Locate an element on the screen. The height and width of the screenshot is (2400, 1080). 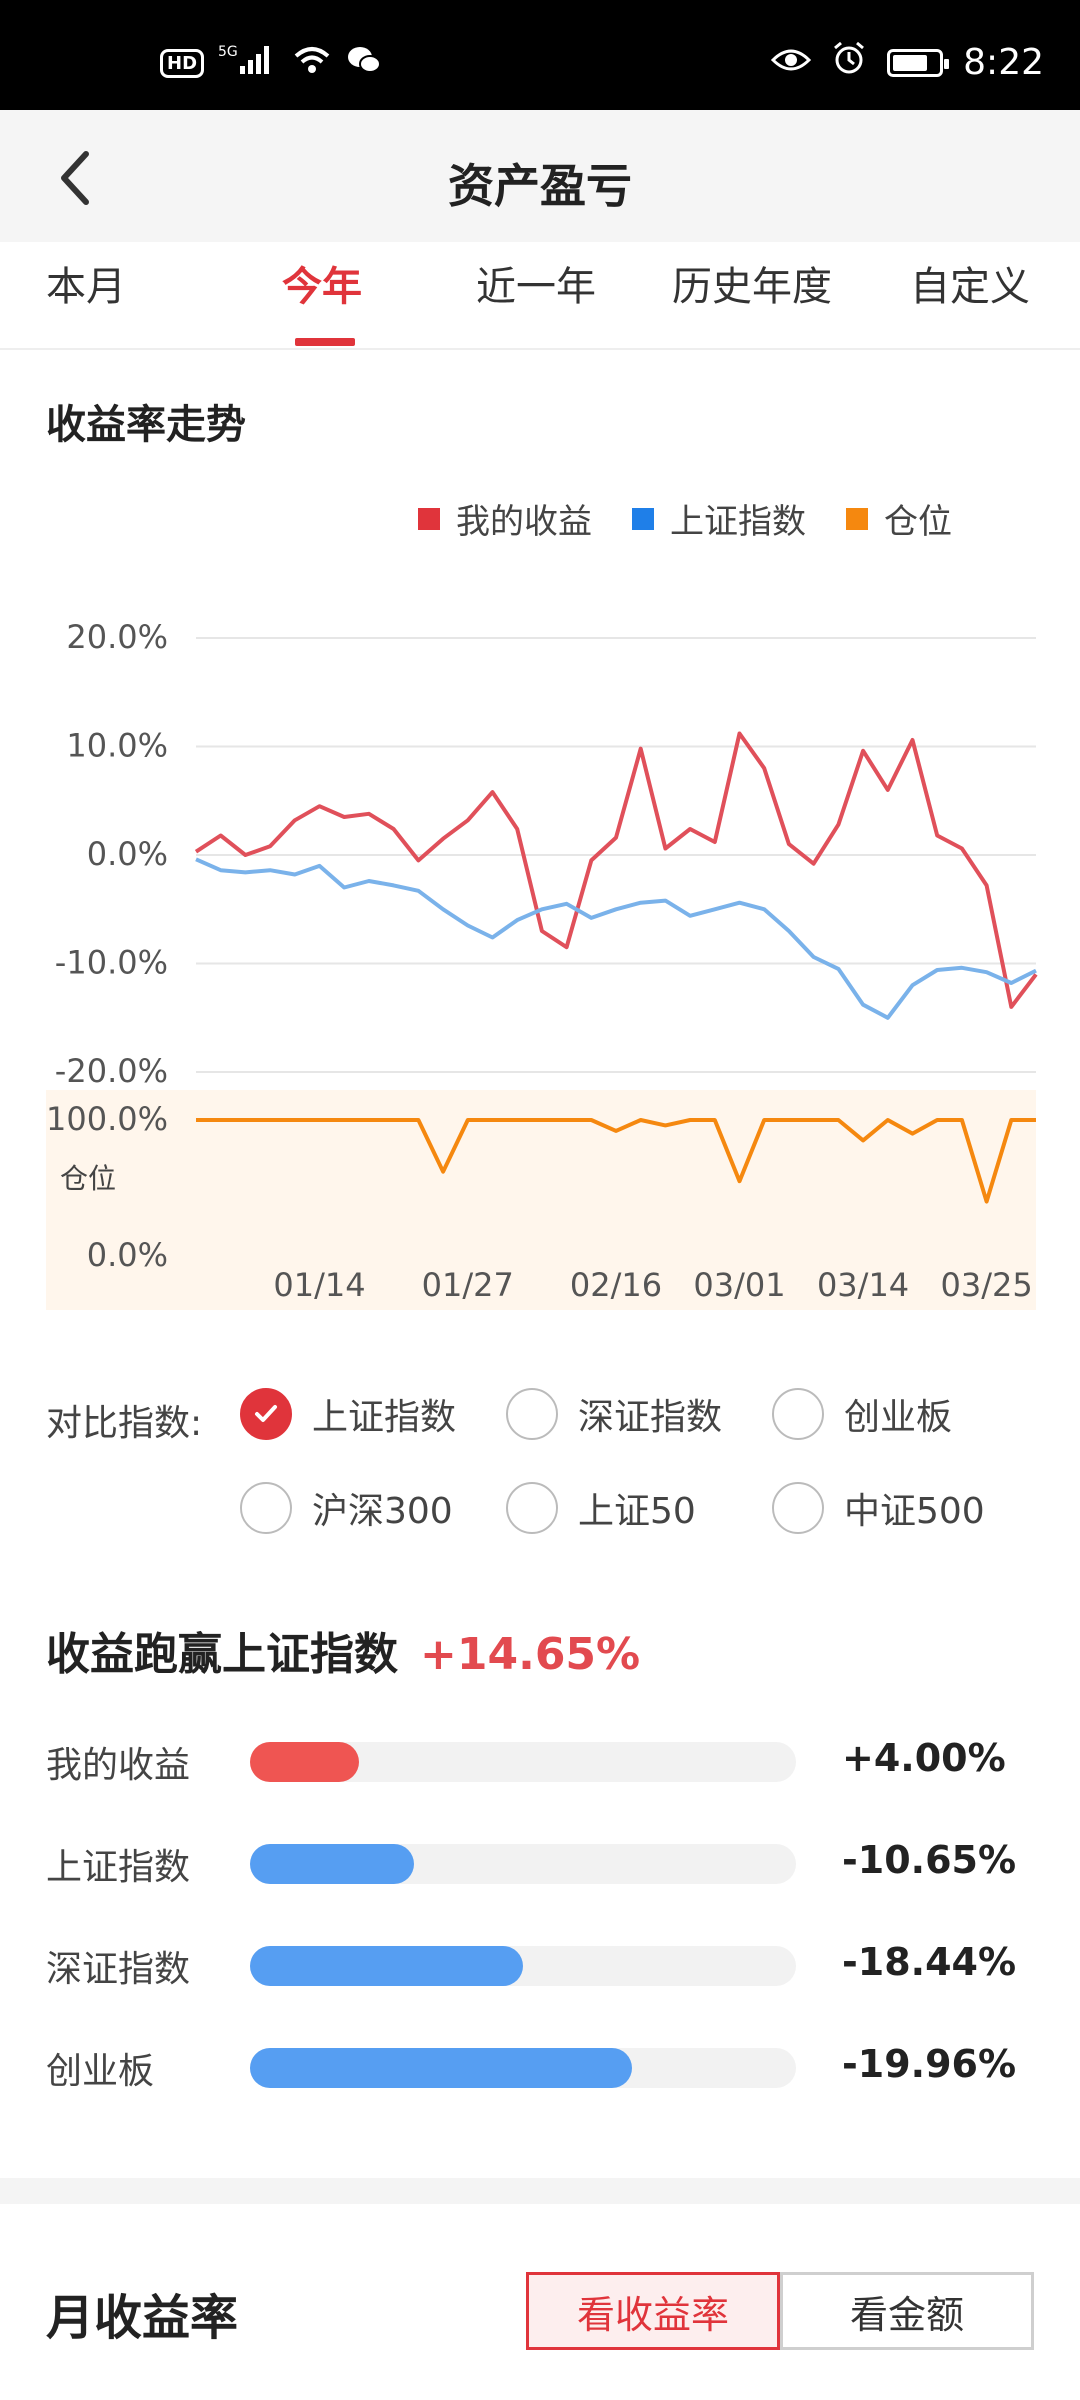
position-panel-bg is located at coordinates (541, 1200).